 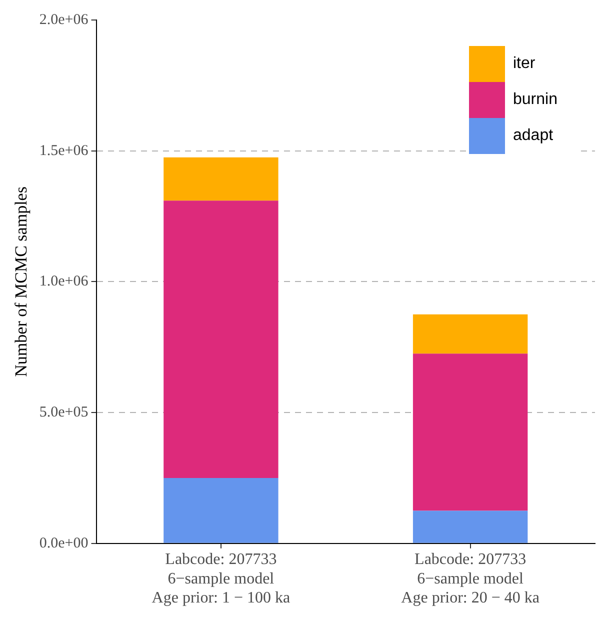 What do you see at coordinates (524, 64) in the screenshot?
I see `legend-label: iter` at bounding box center [524, 64].